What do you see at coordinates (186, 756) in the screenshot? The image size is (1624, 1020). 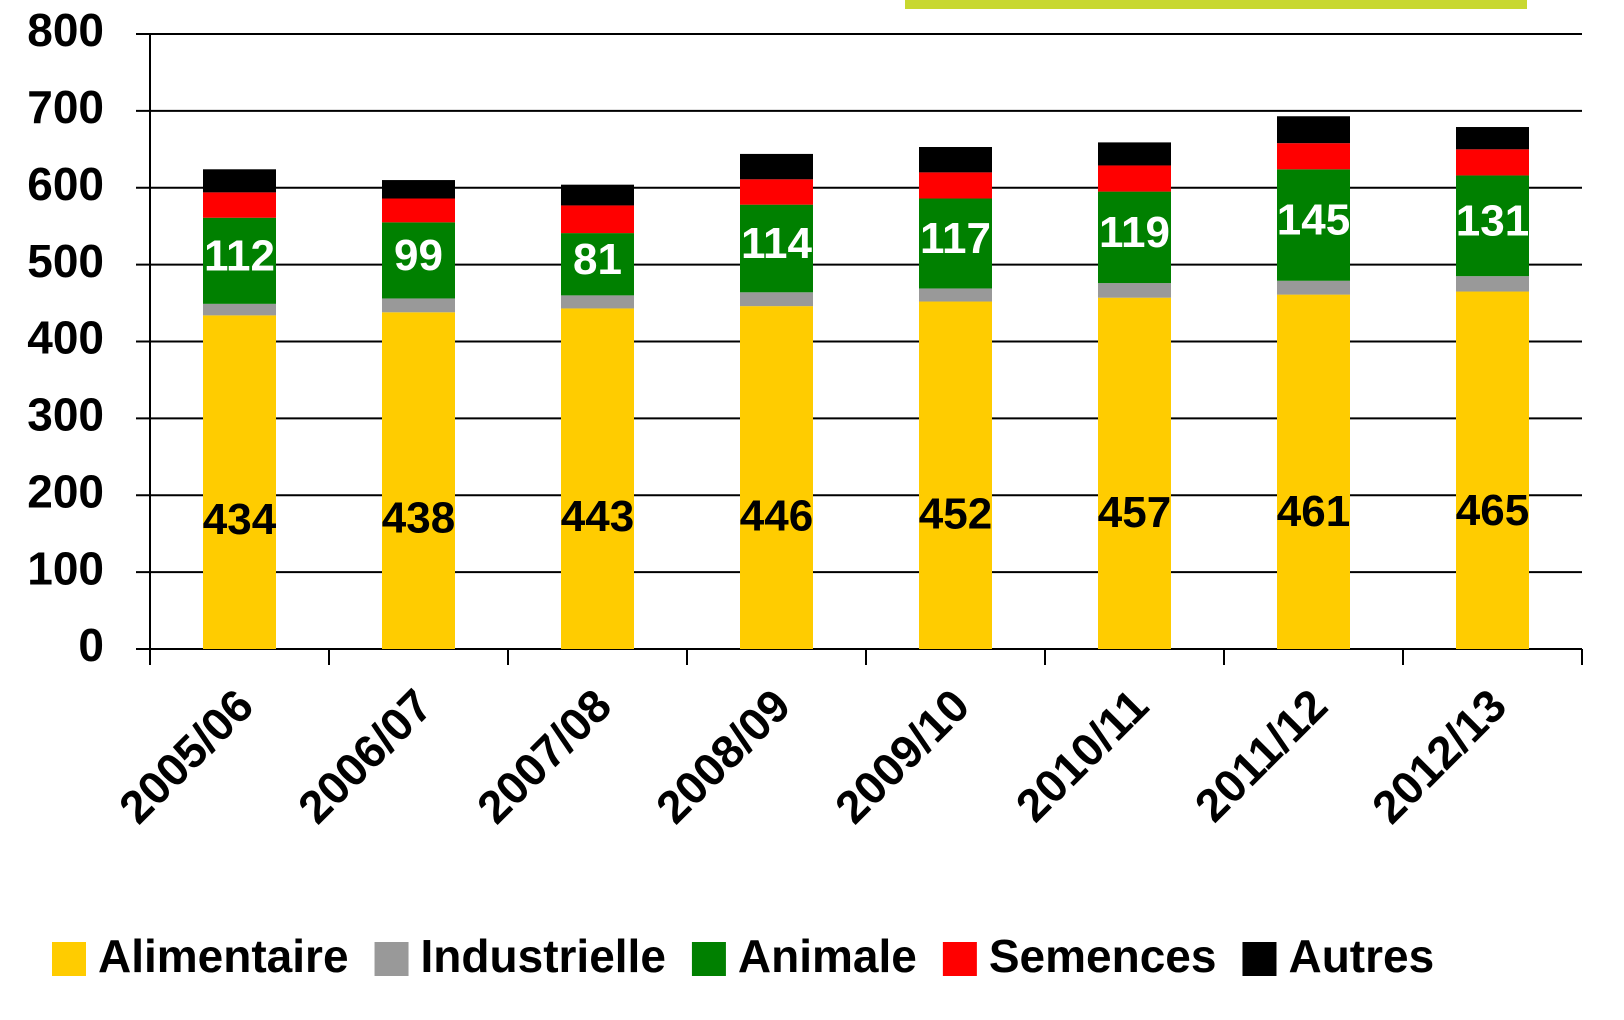 I see `x-tick-label: 2005/06` at bounding box center [186, 756].